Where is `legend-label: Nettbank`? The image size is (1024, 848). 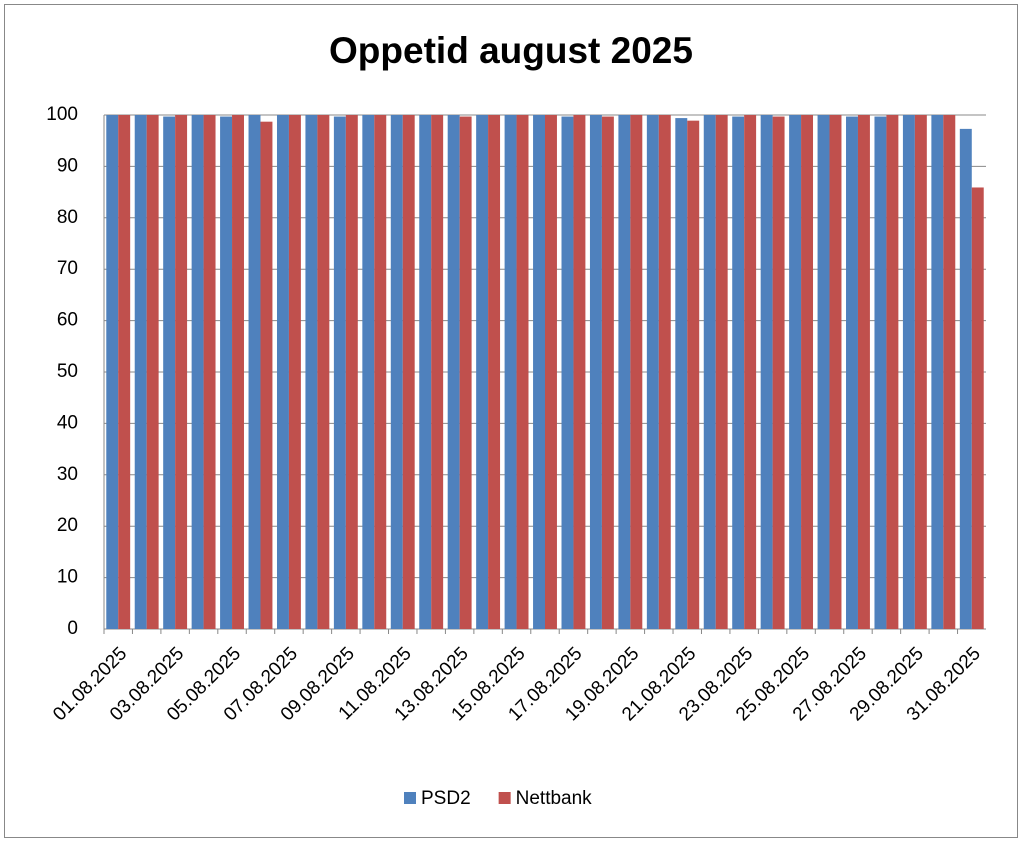
legend-label: Nettbank is located at coordinates (554, 798).